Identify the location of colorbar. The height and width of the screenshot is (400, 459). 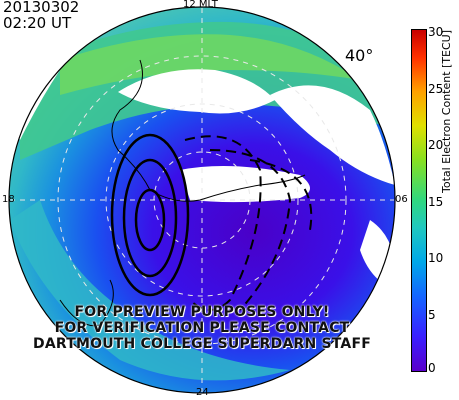
(419, 200).